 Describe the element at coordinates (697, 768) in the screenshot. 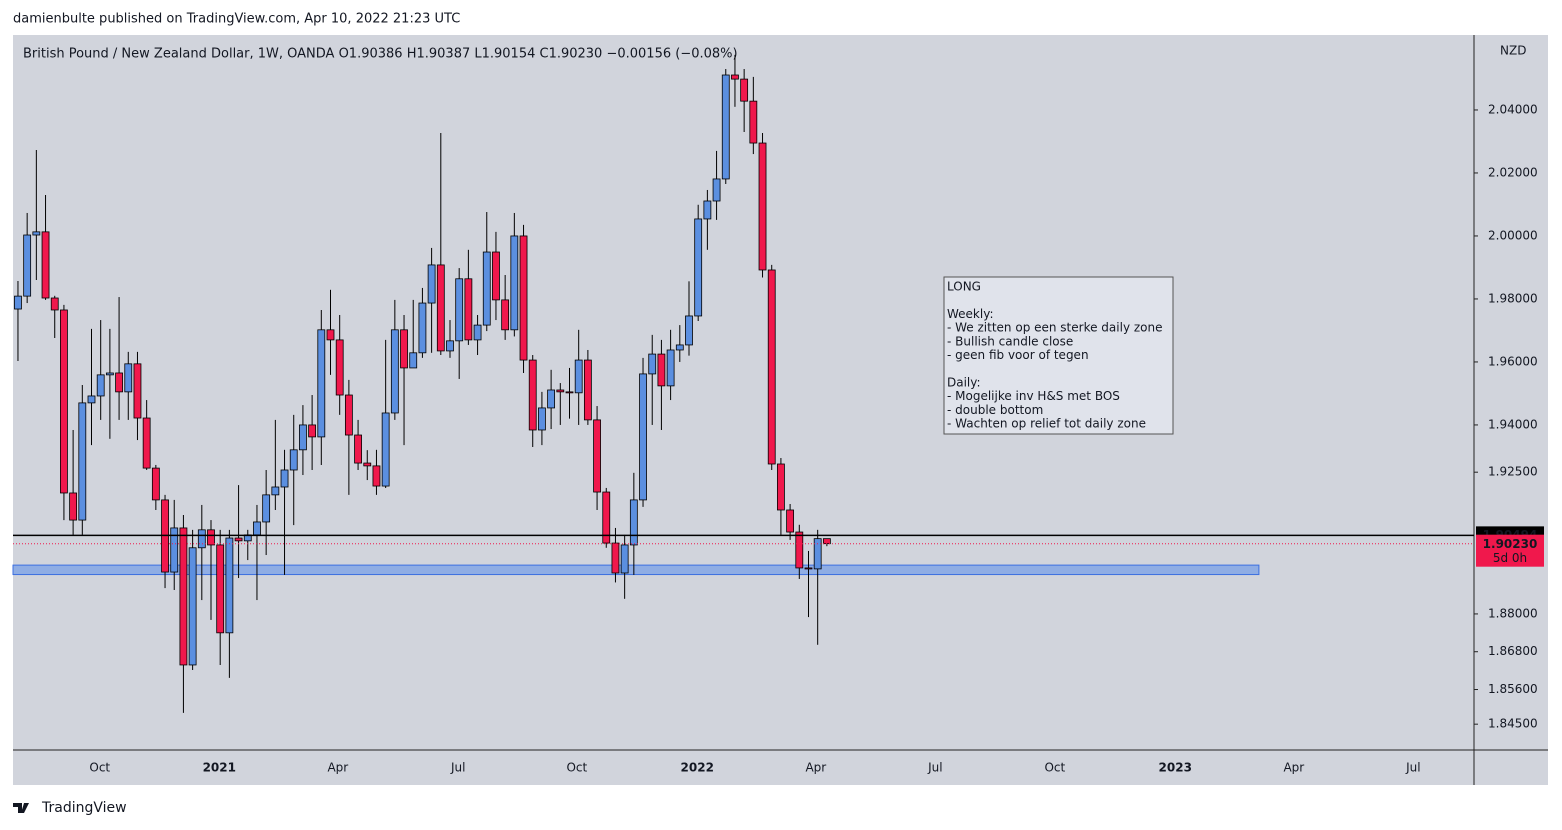

I see `x-tick-label: 2022` at that location.